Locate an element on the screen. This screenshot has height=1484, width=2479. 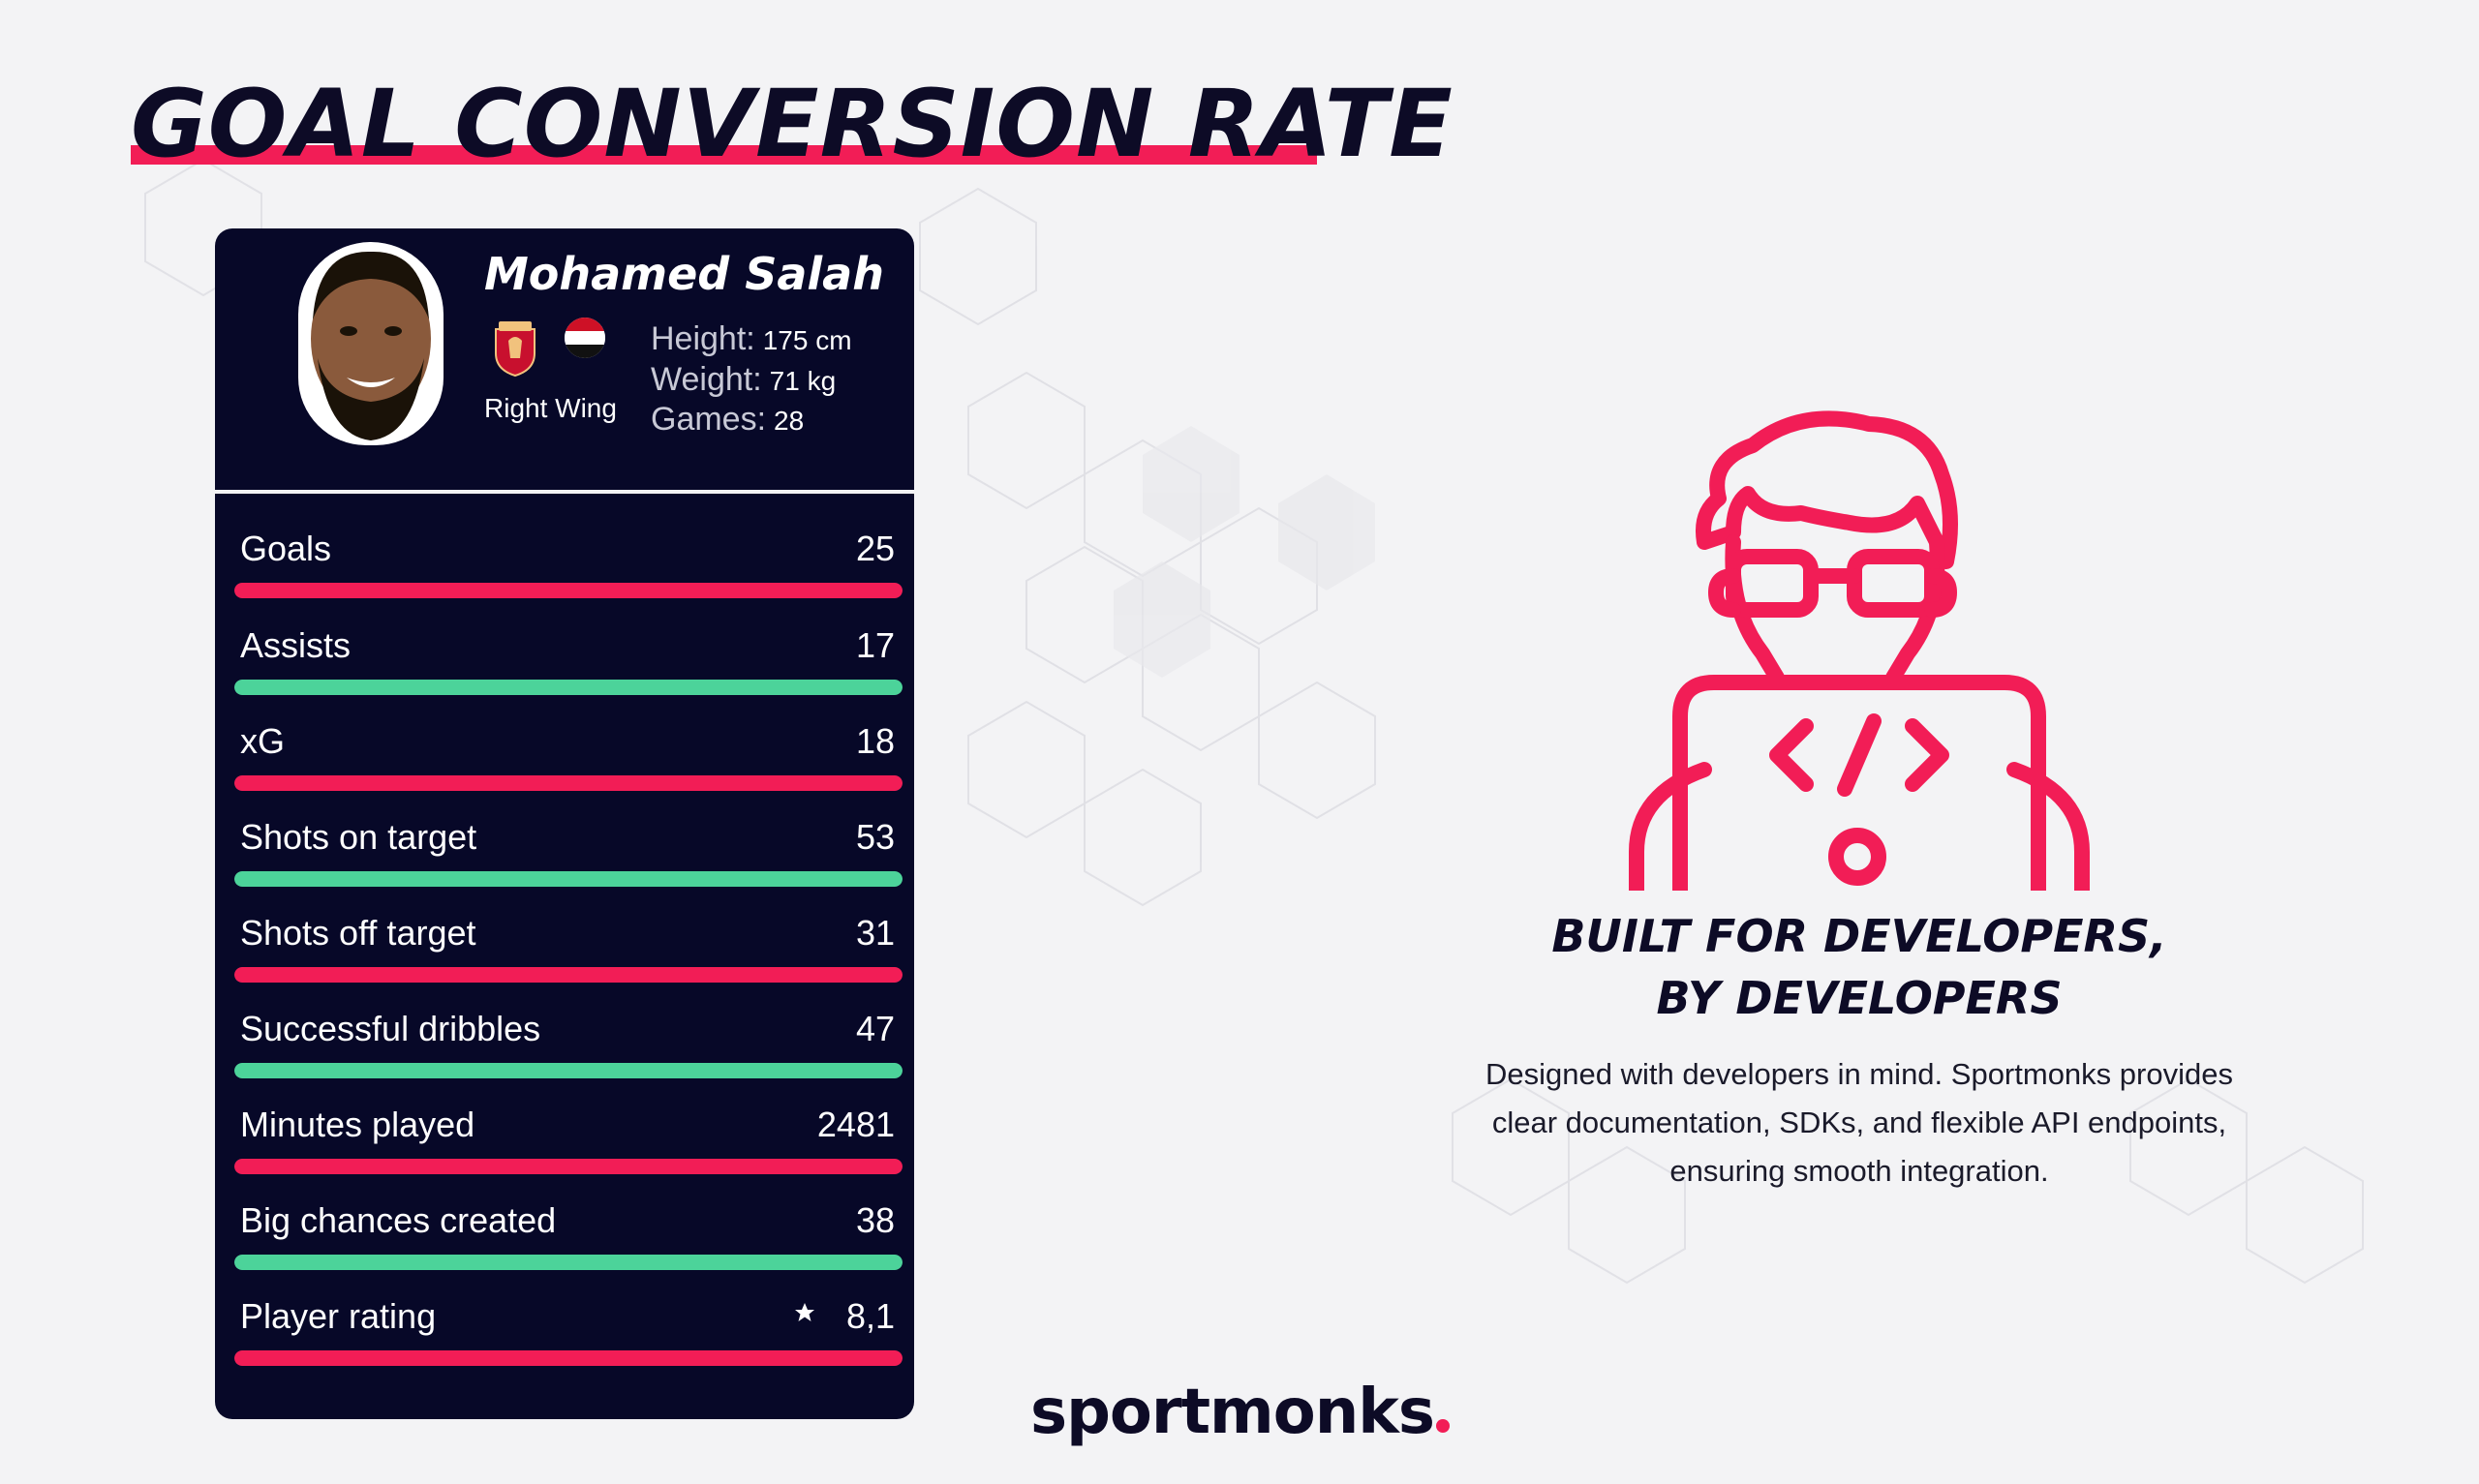
stat-row-big-chances-created: Big chances created 38 is located at coordinates (564, 1243).